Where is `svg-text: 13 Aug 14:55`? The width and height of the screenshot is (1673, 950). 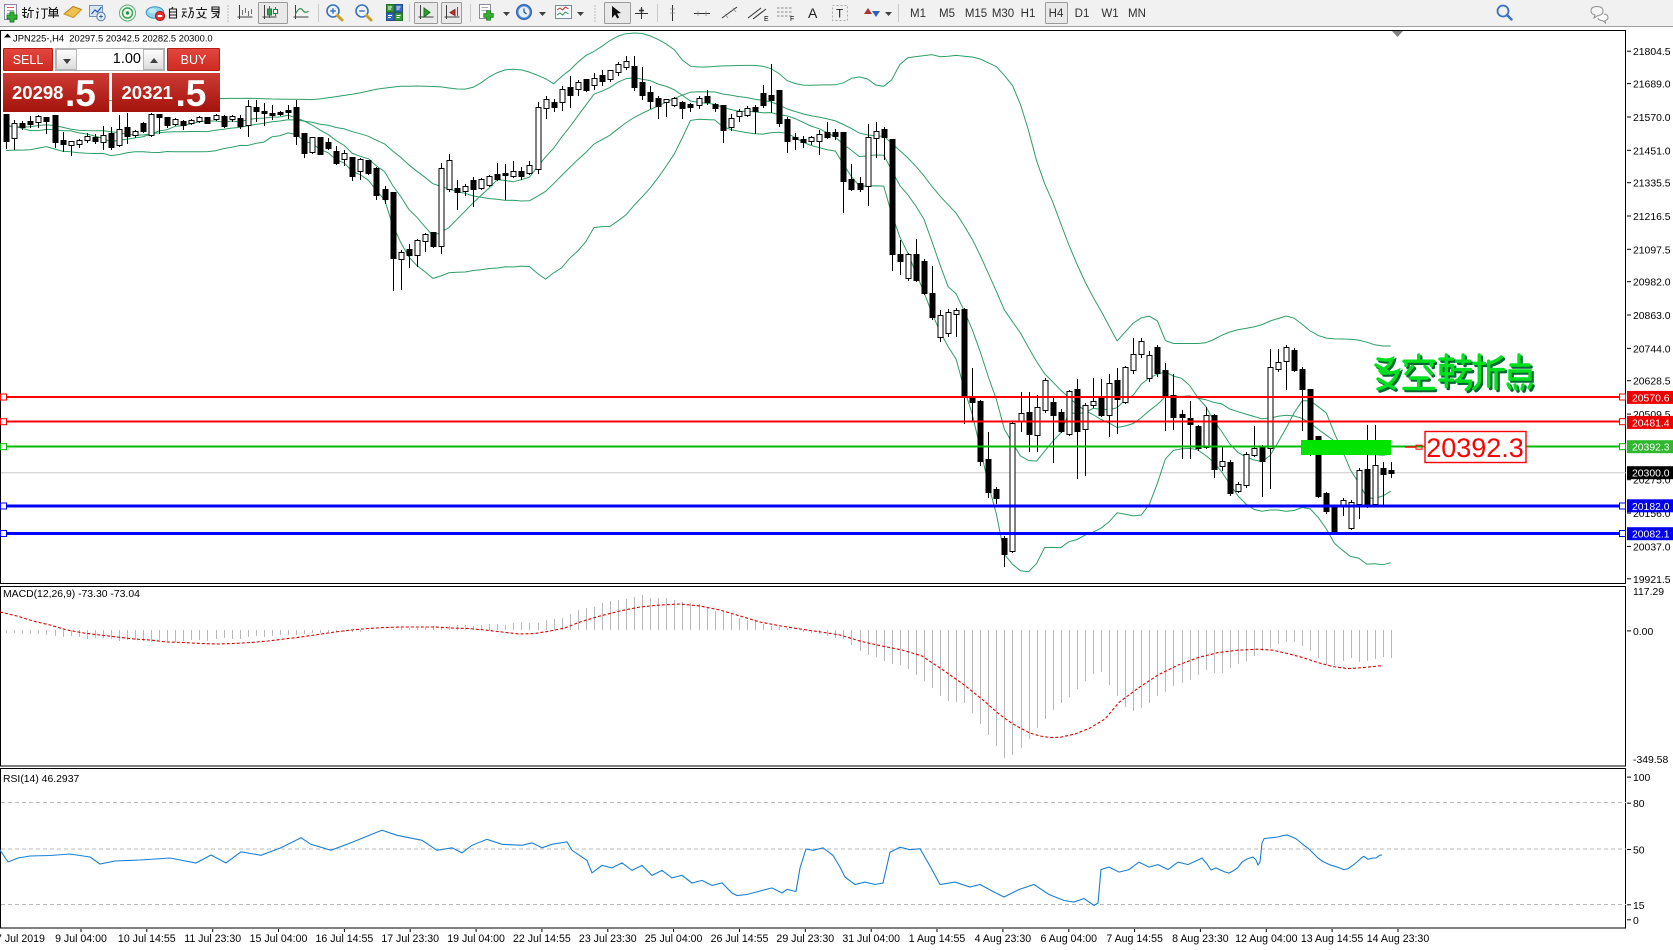
svg-text: 13 Aug 14:55 is located at coordinates (1332, 939).